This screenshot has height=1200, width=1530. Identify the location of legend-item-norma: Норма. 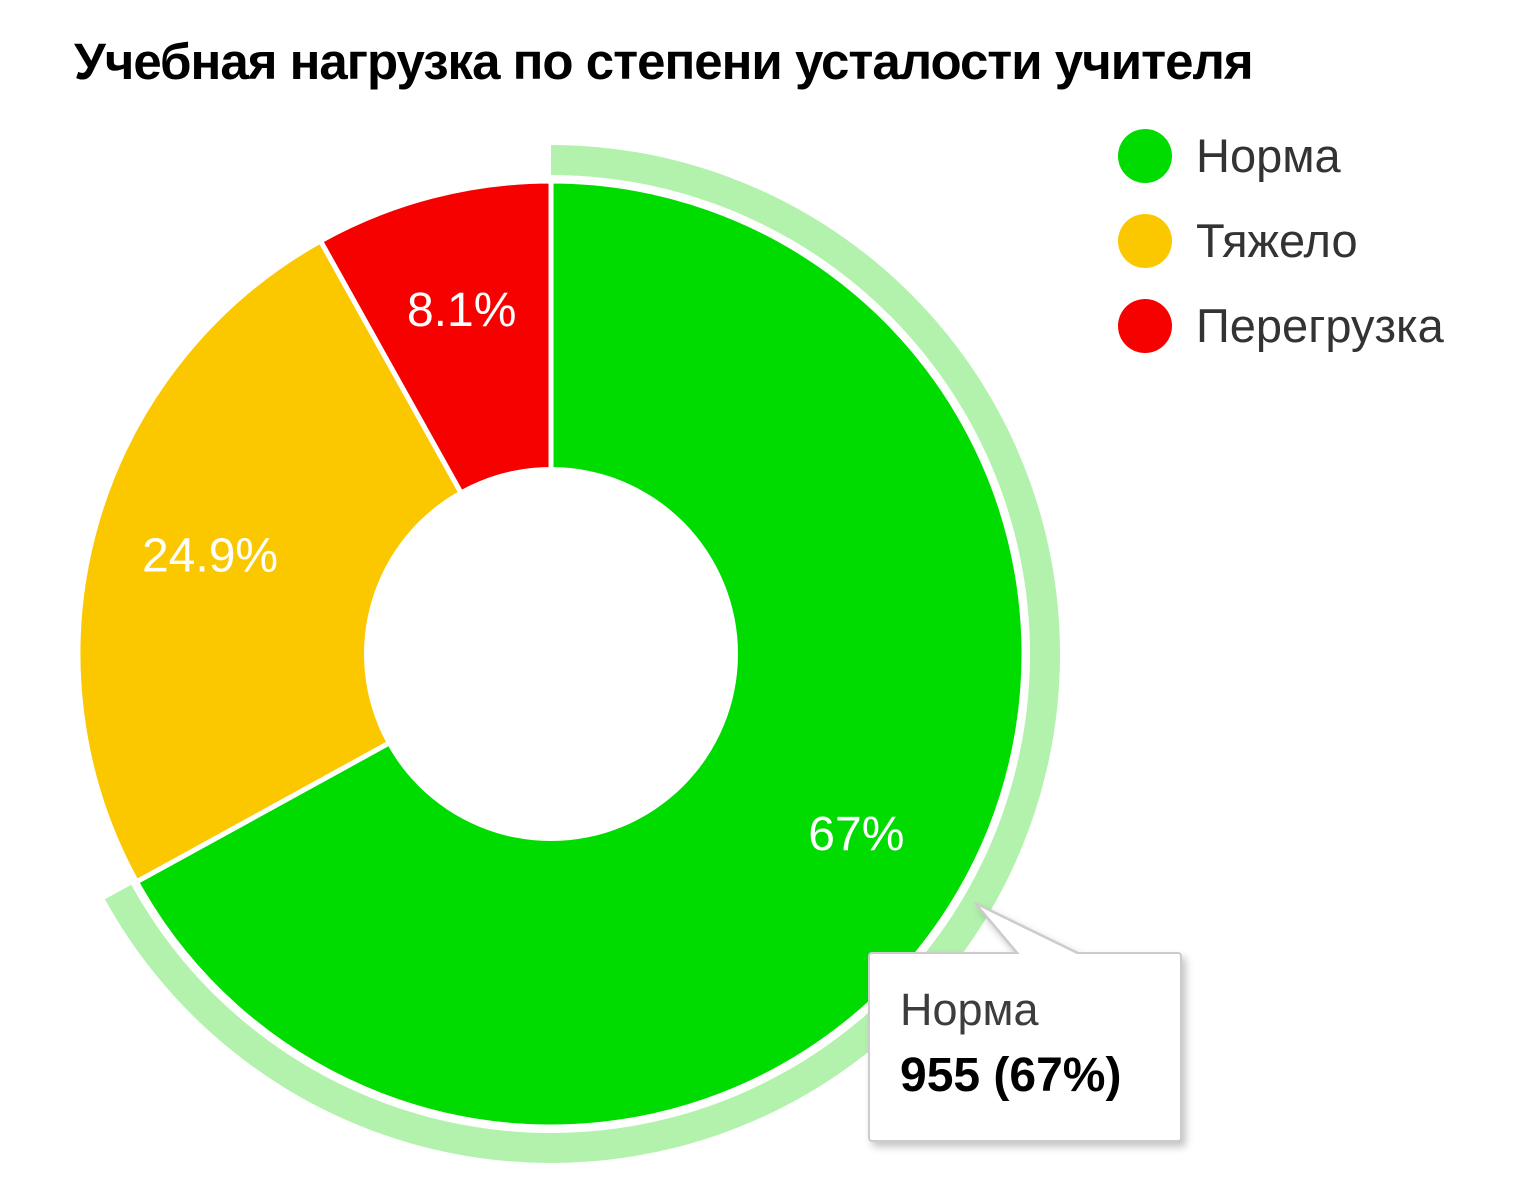
(1281, 155).